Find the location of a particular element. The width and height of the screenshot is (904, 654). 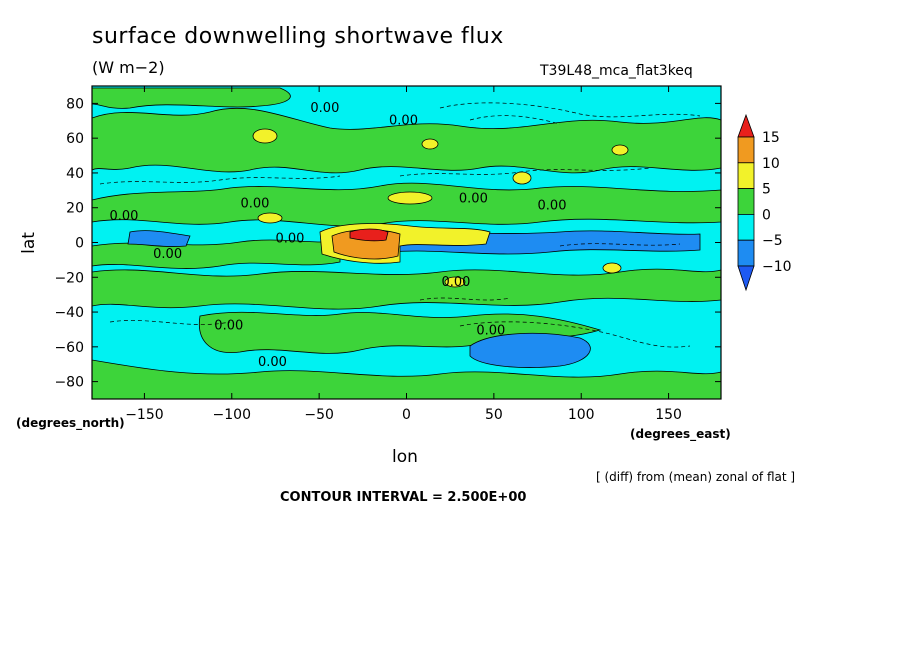

region-west-negative is located at coordinates (159, 238).